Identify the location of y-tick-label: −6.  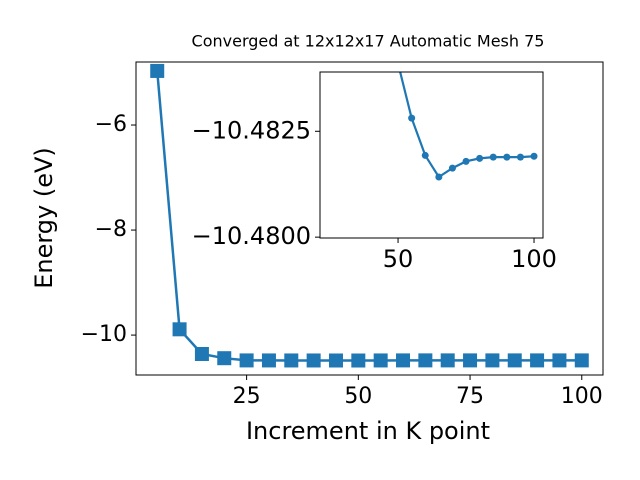
(111, 124).